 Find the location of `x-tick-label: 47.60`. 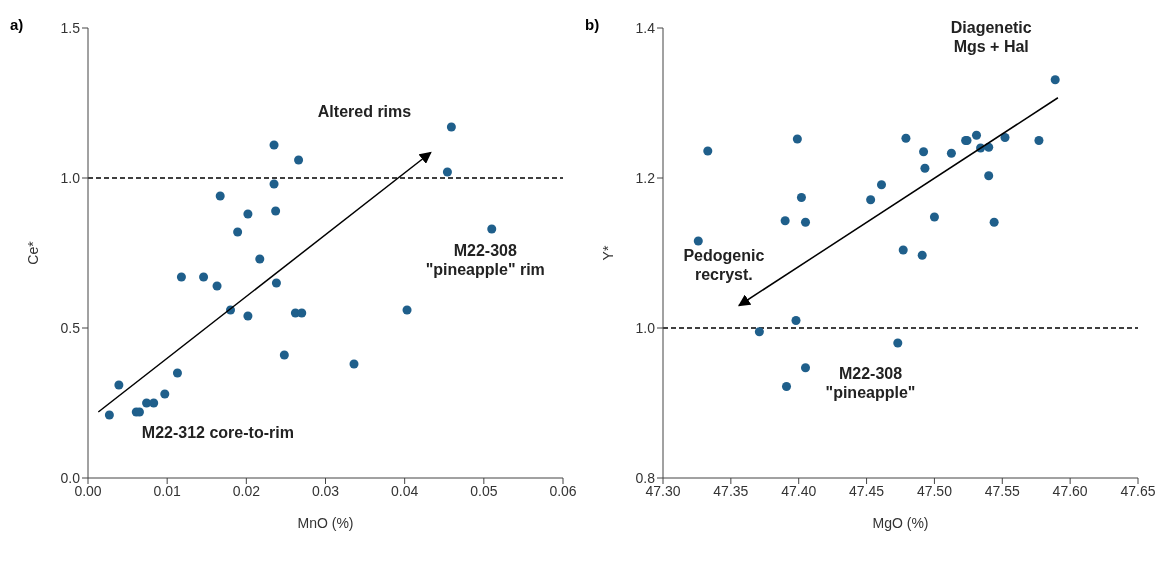

x-tick-label: 47.60 is located at coordinates (1070, 490).